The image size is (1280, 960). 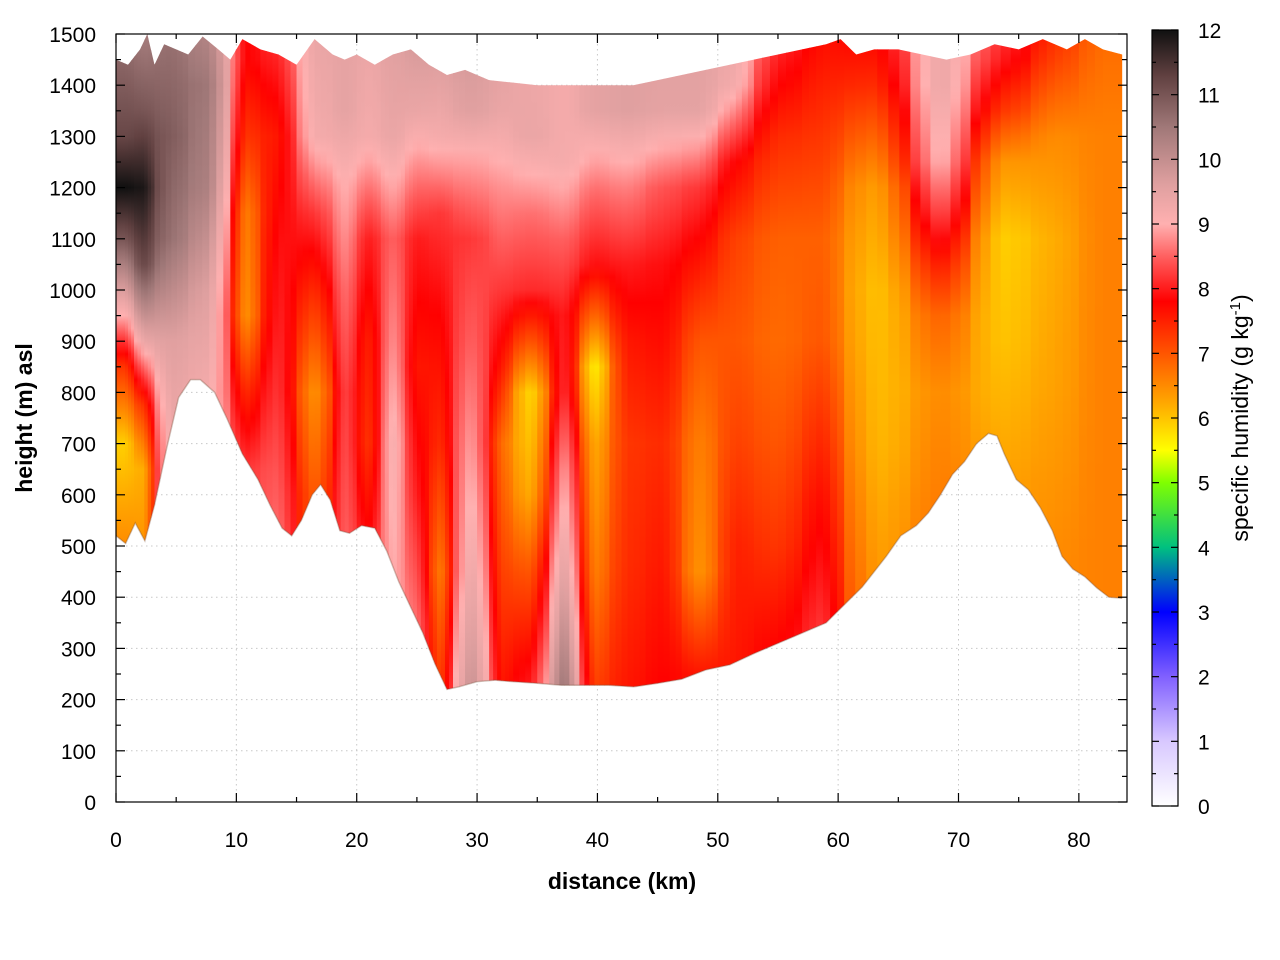 I want to click on colorbar-tick-label: 10, so click(x=1209, y=160).